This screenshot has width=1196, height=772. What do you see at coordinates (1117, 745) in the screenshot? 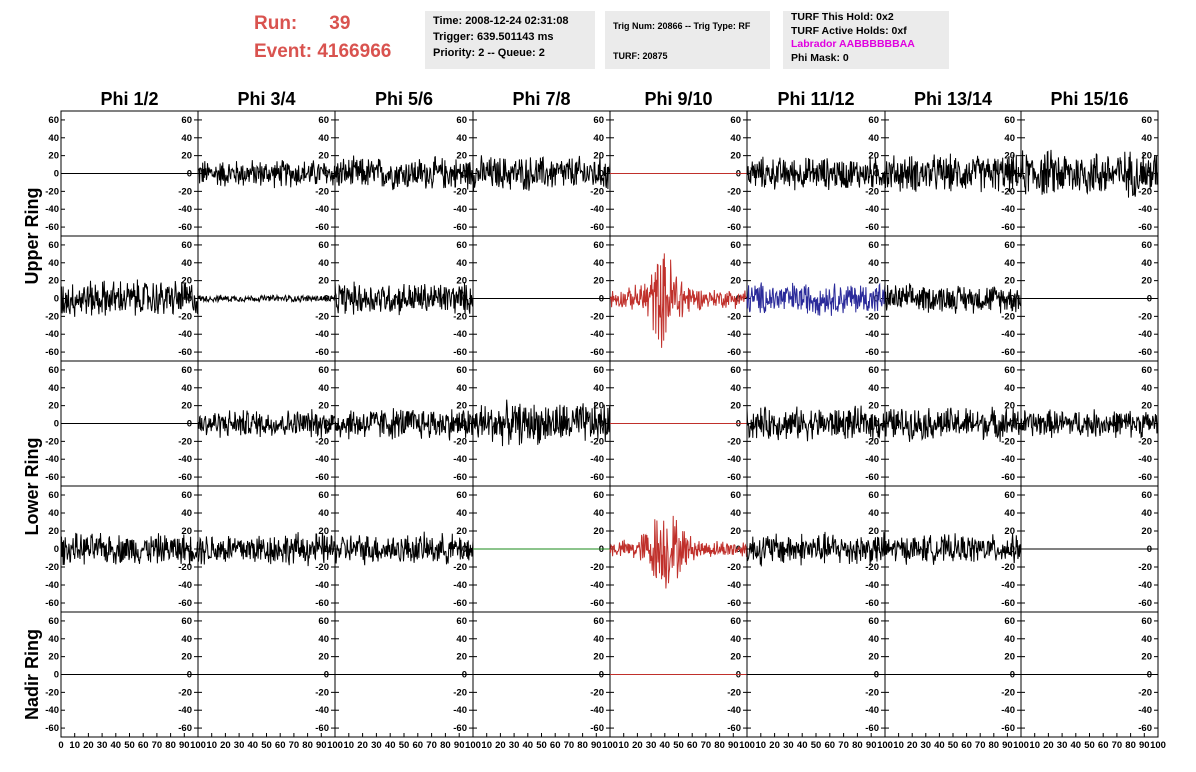
I see `x-tick-label: 70` at bounding box center [1117, 745].